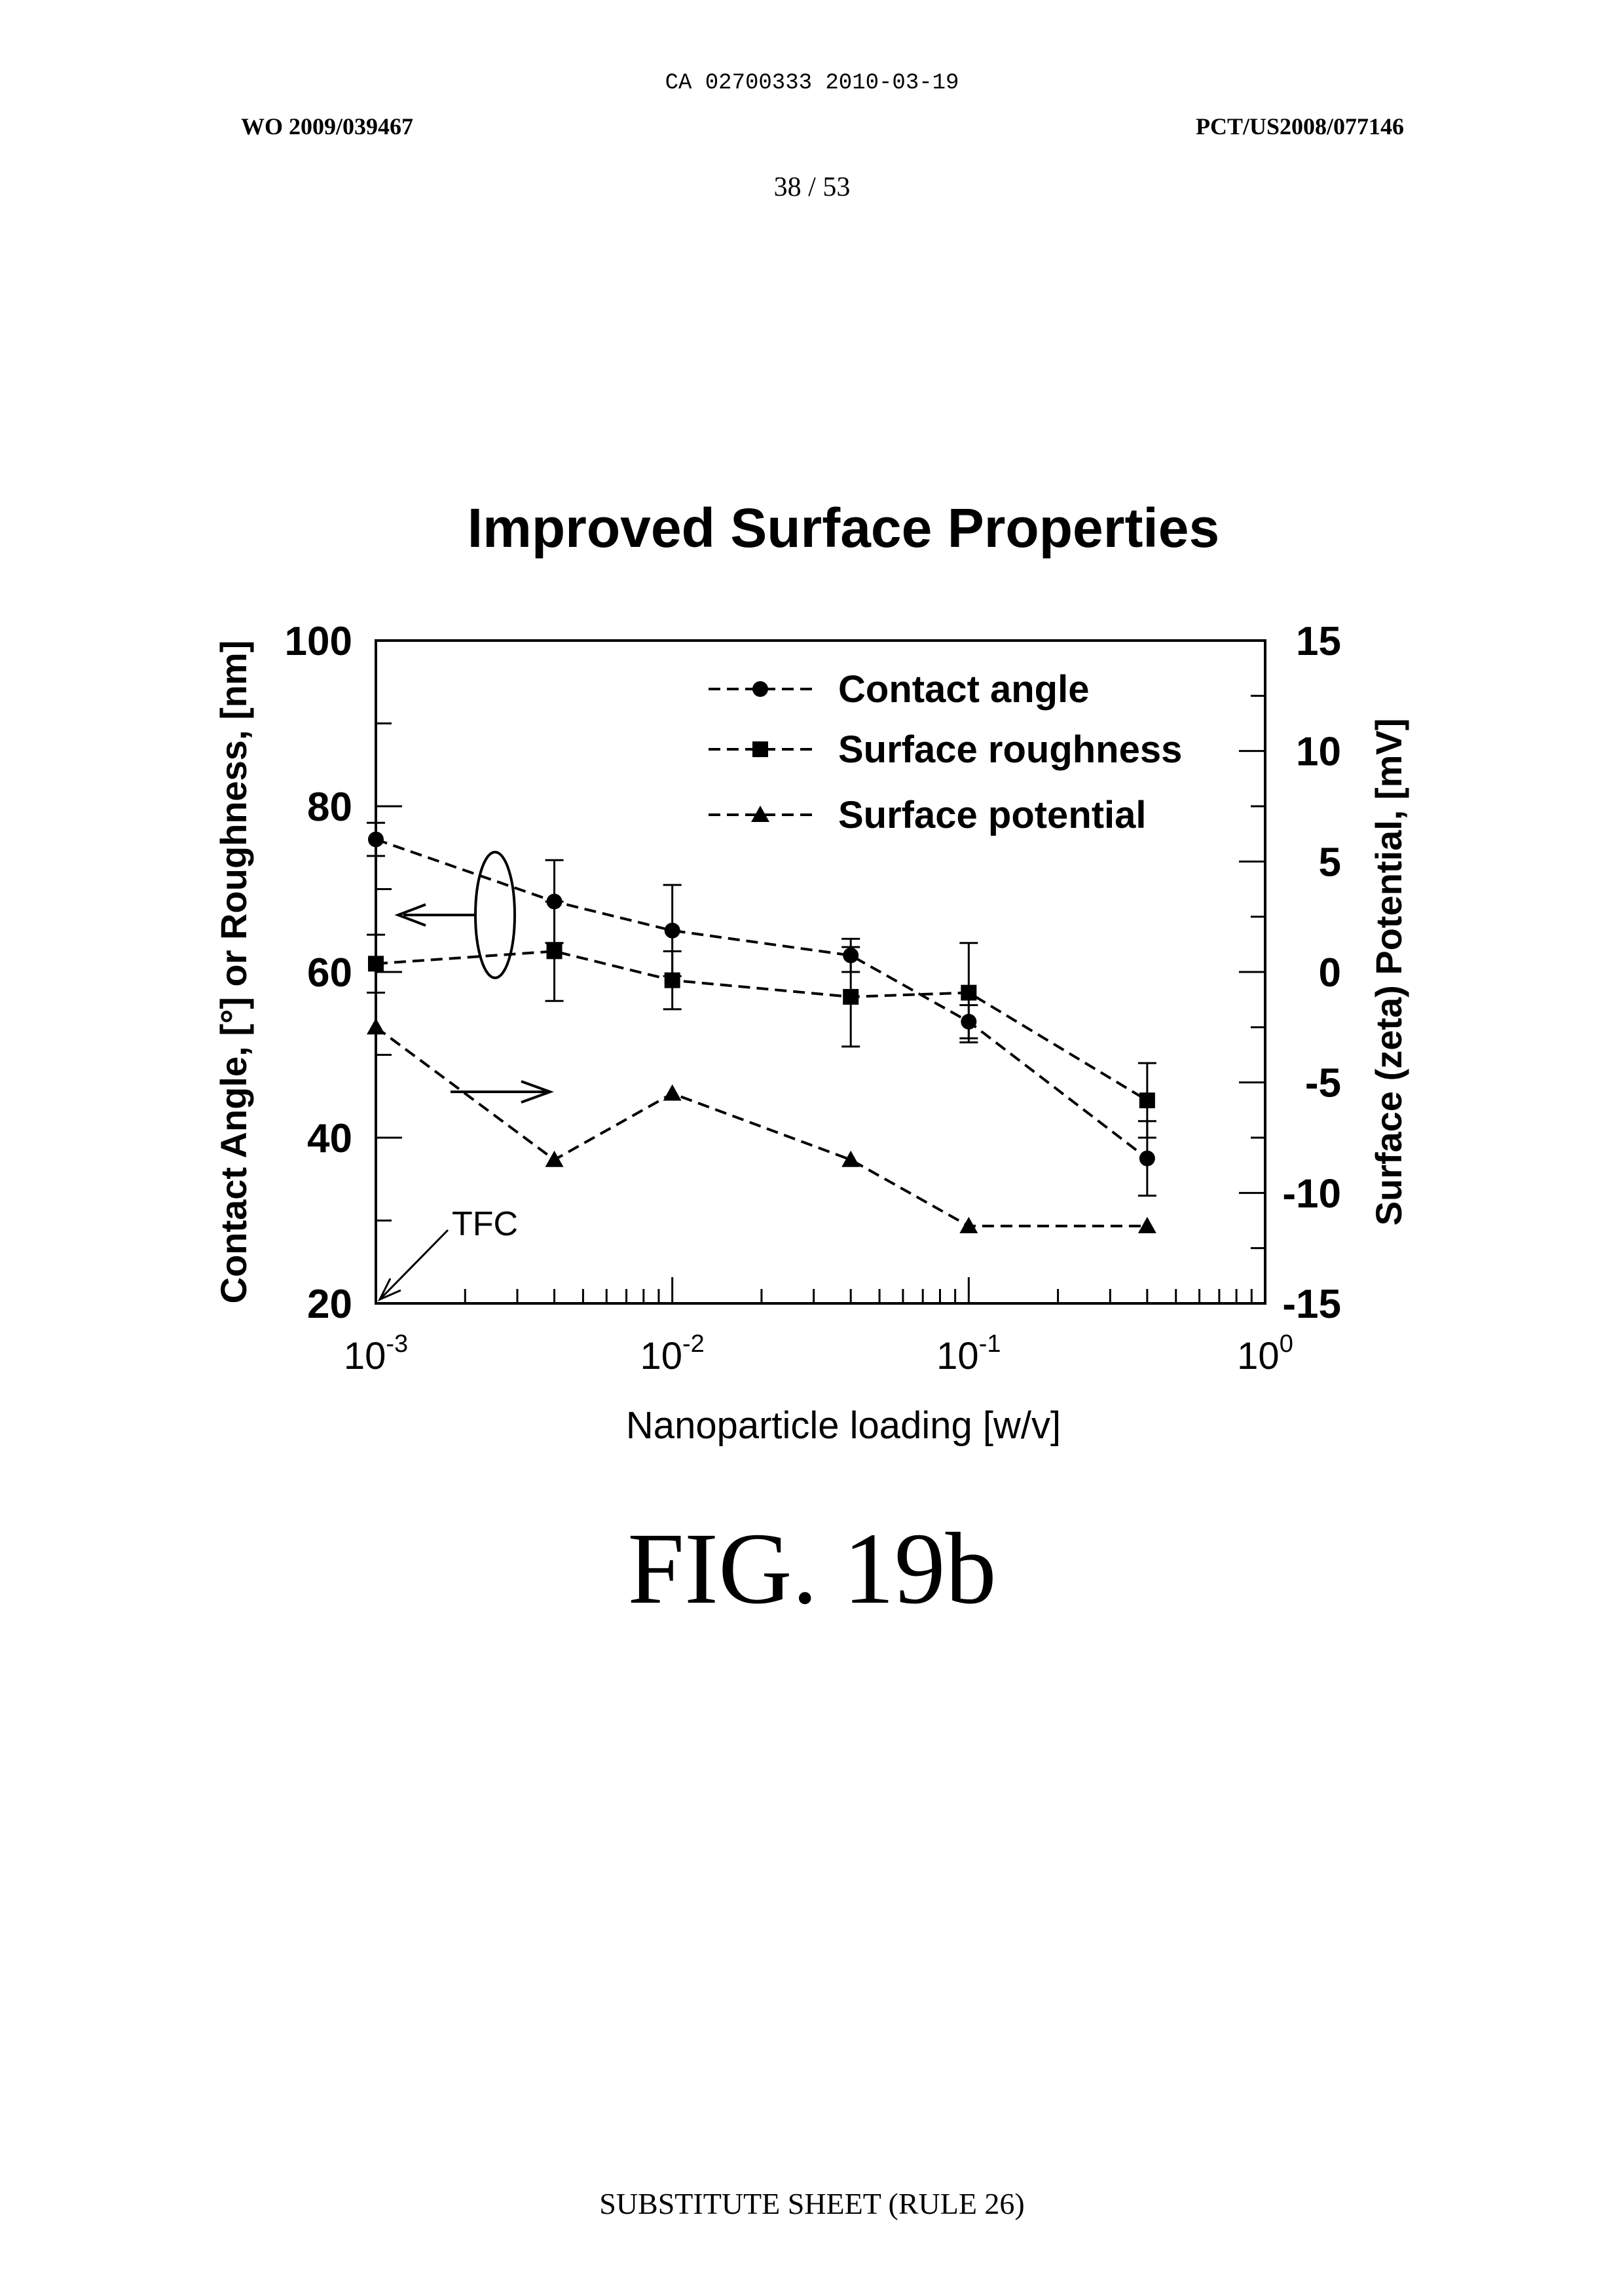 The height and width of the screenshot is (2295, 1624). I want to click on right-y-tick-label: 15, so click(1318, 641).